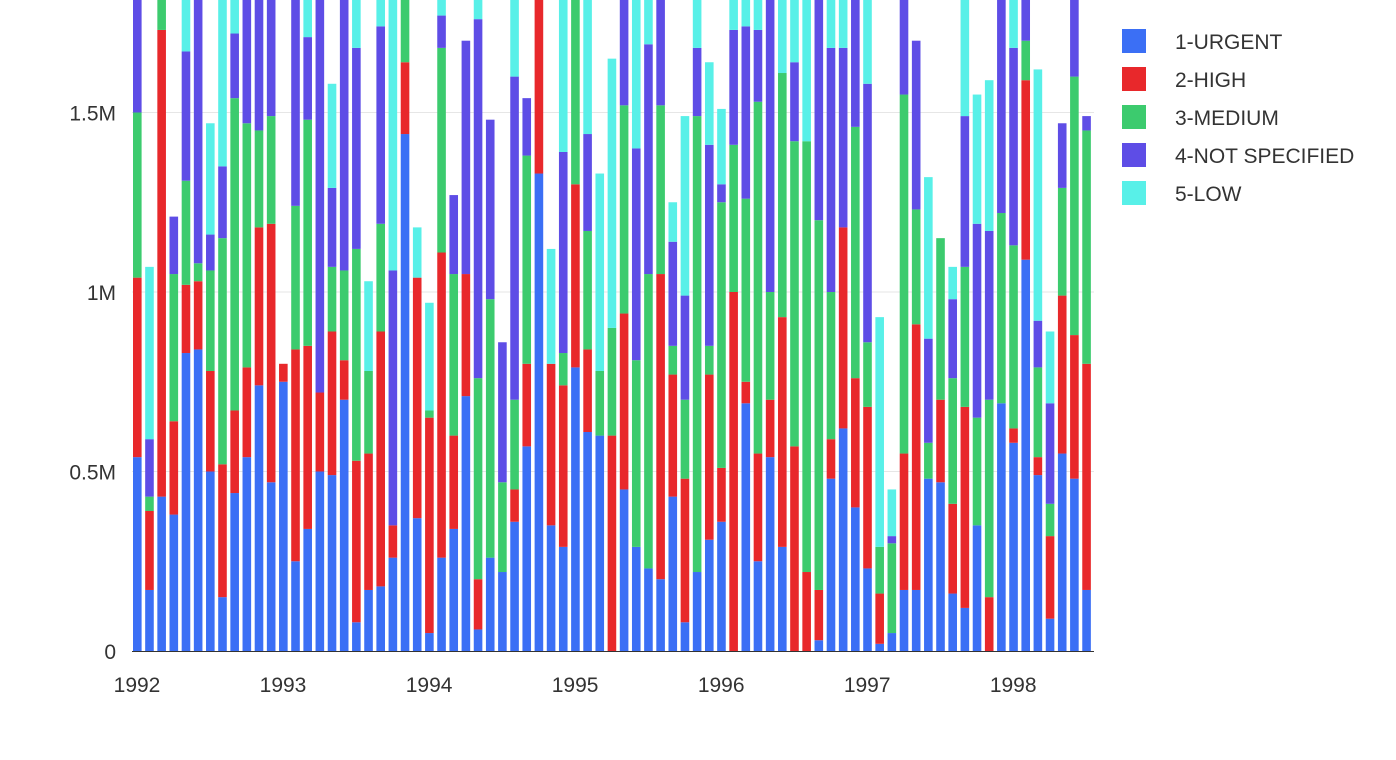 This screenshot has width=1396, height=760. What do you see at coordinates (1210, 80) in the screenshot?
I see `legend-label: 2-HIGH` at bounding box center [1210, 80].